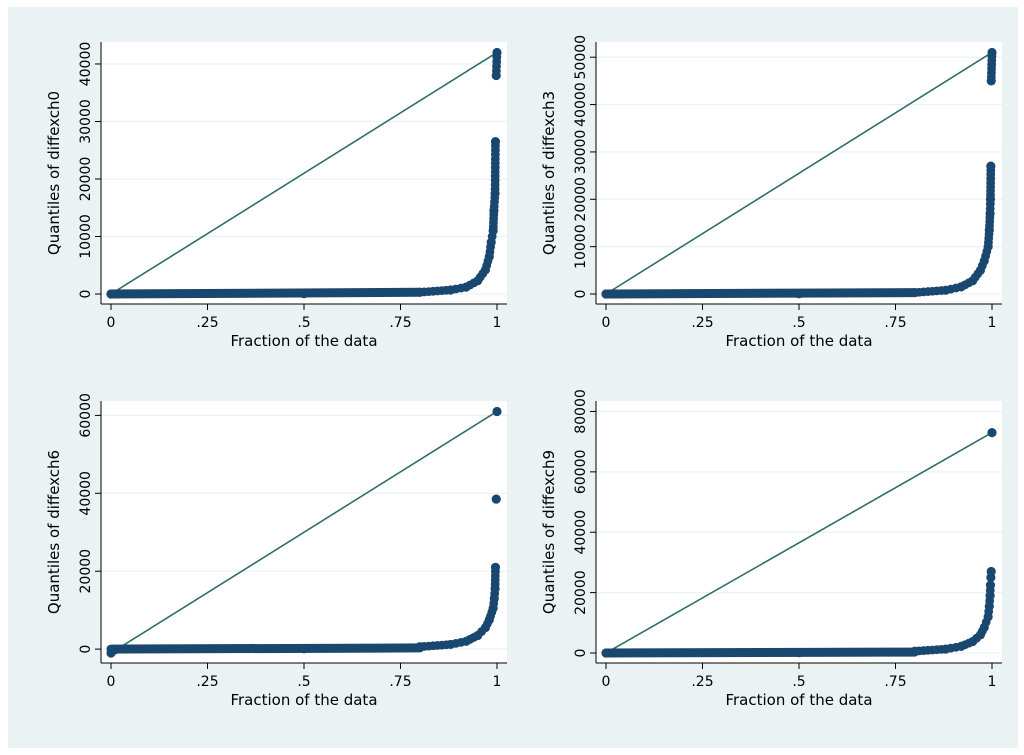 The width and height of the screenshot is (1024, 755). Describe the element at coordinates (581, 57) in the screenshot. I see `y-tick-label: 50000` at that location.